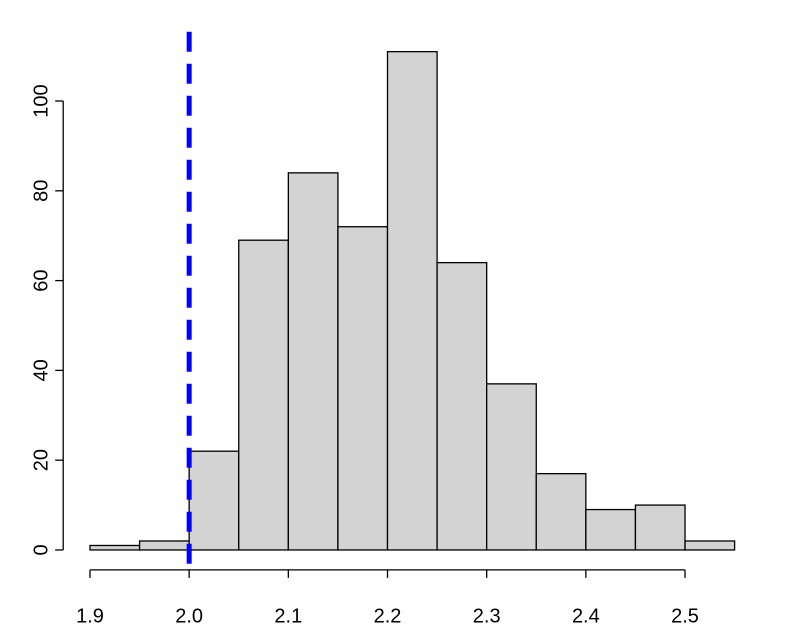 The width and height of the screenshot is (793, 639). What do you see at coordinates (41, 280) in the screenshot?
I see `y-tick-label: 60` at bounding box center [41, 280].